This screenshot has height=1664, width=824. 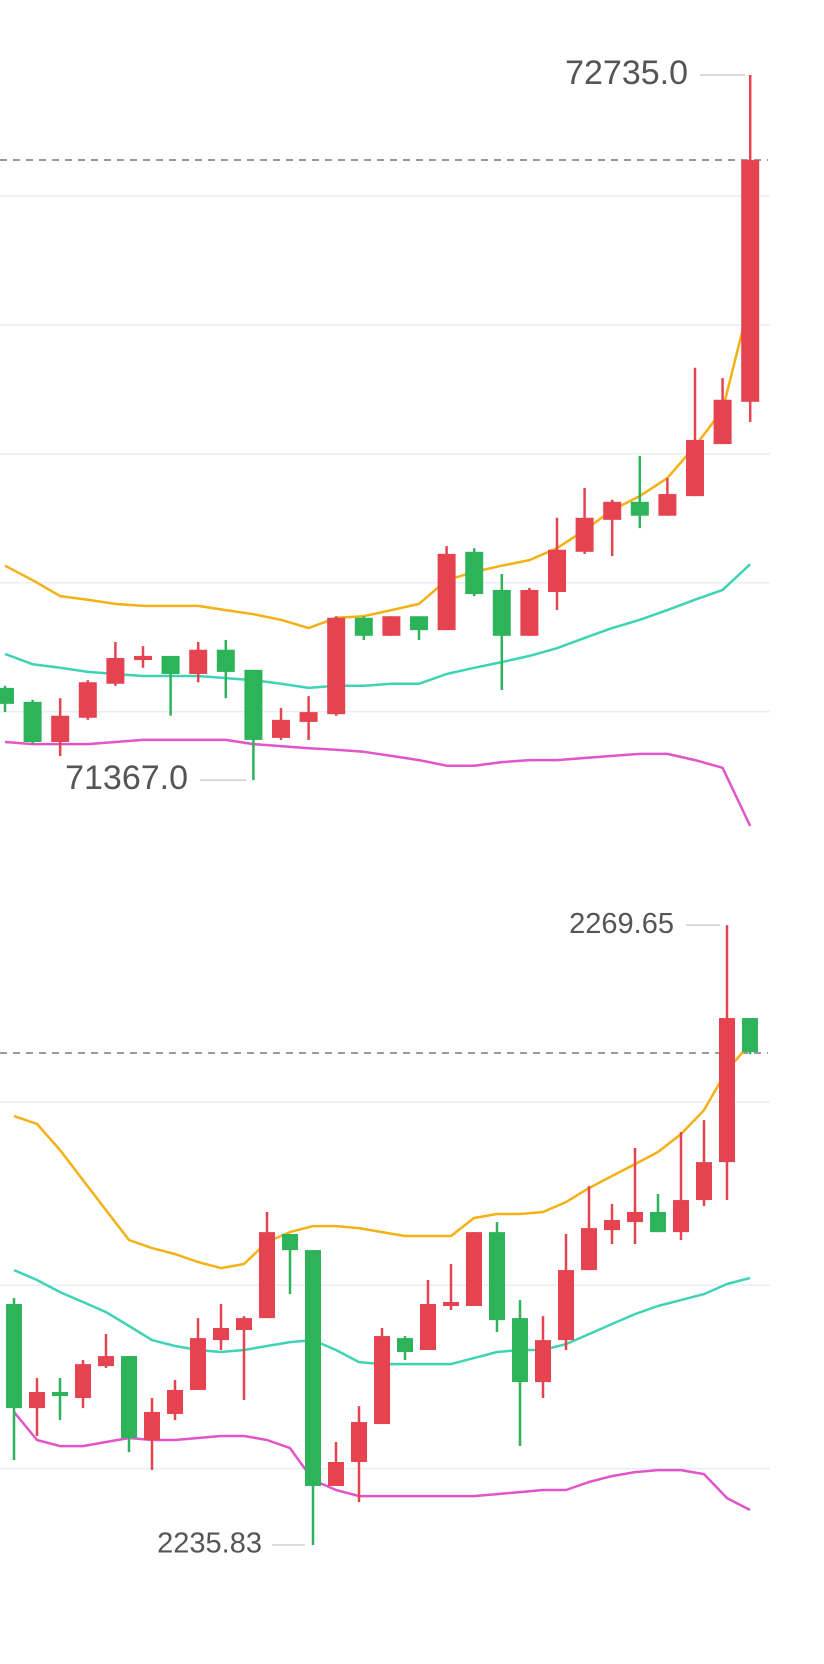 I want to click on annotation-label: 2269.65, so click(x=621, y=924).